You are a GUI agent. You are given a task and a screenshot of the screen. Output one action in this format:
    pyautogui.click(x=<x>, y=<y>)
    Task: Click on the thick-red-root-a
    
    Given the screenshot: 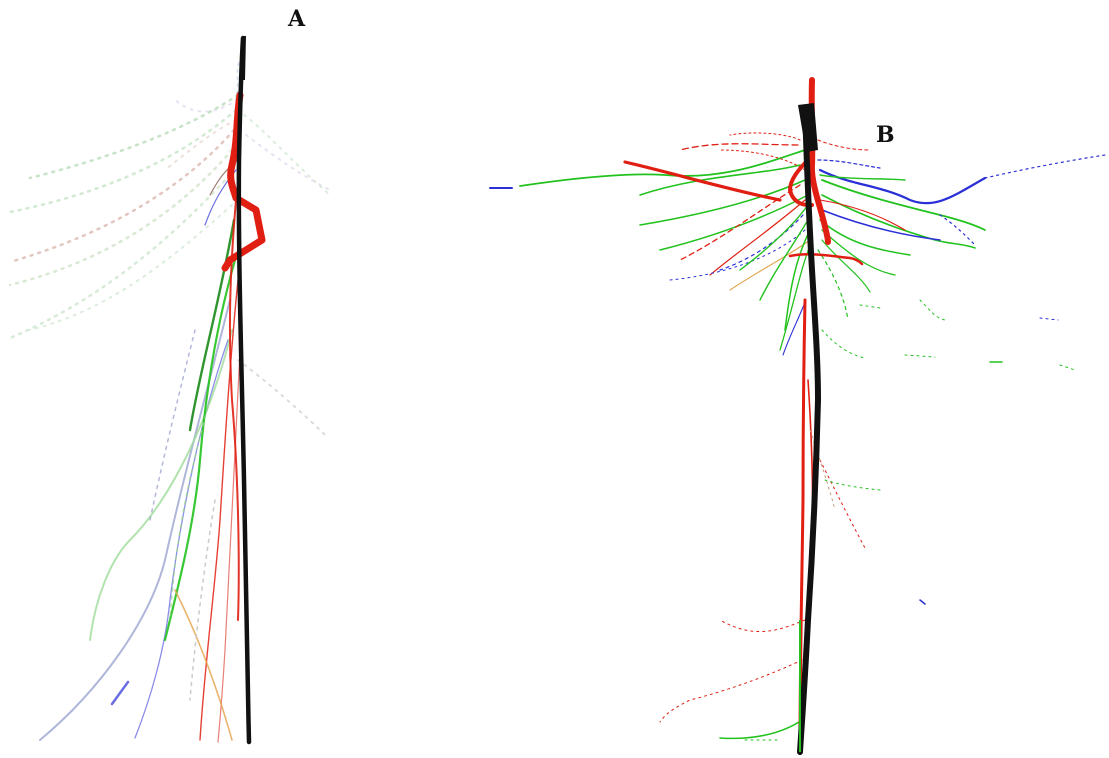 What is the action you would take?
    pyautogui.click(x=243, y=181)
    